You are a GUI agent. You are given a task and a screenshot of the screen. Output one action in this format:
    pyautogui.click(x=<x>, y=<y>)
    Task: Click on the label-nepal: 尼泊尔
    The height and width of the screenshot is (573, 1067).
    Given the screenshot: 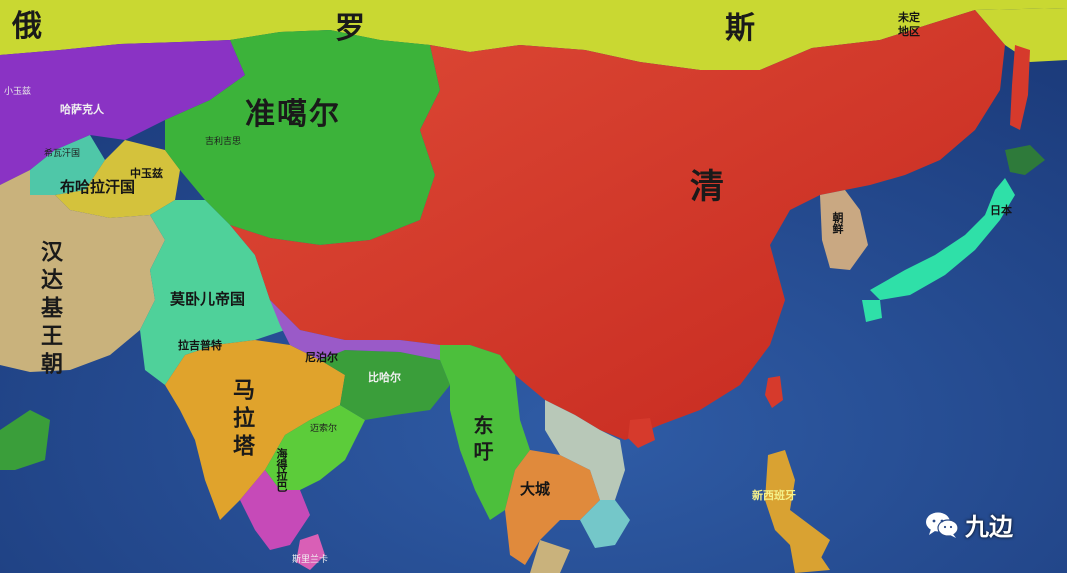 What is the action you would take?
    pyautogui.click(x=321, y=357)
    